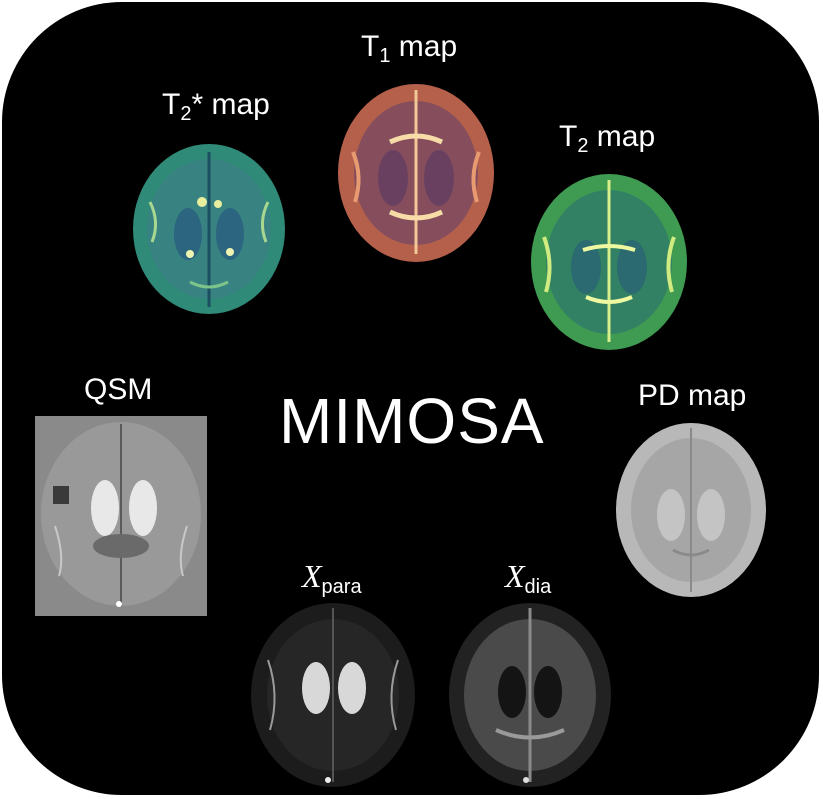 The height and width of the screenshot is (799, 823). I want to click on qsm-label: QSM, so click(118, 389).